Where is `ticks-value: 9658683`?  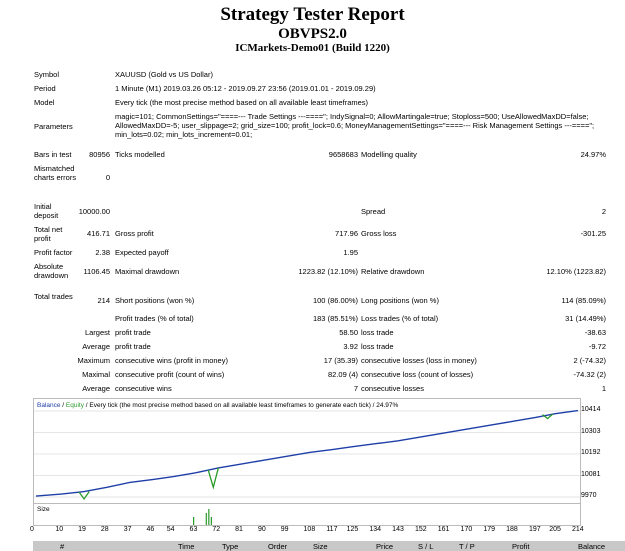 ticks-value: 9658683 is located at coordinates (343, 154).